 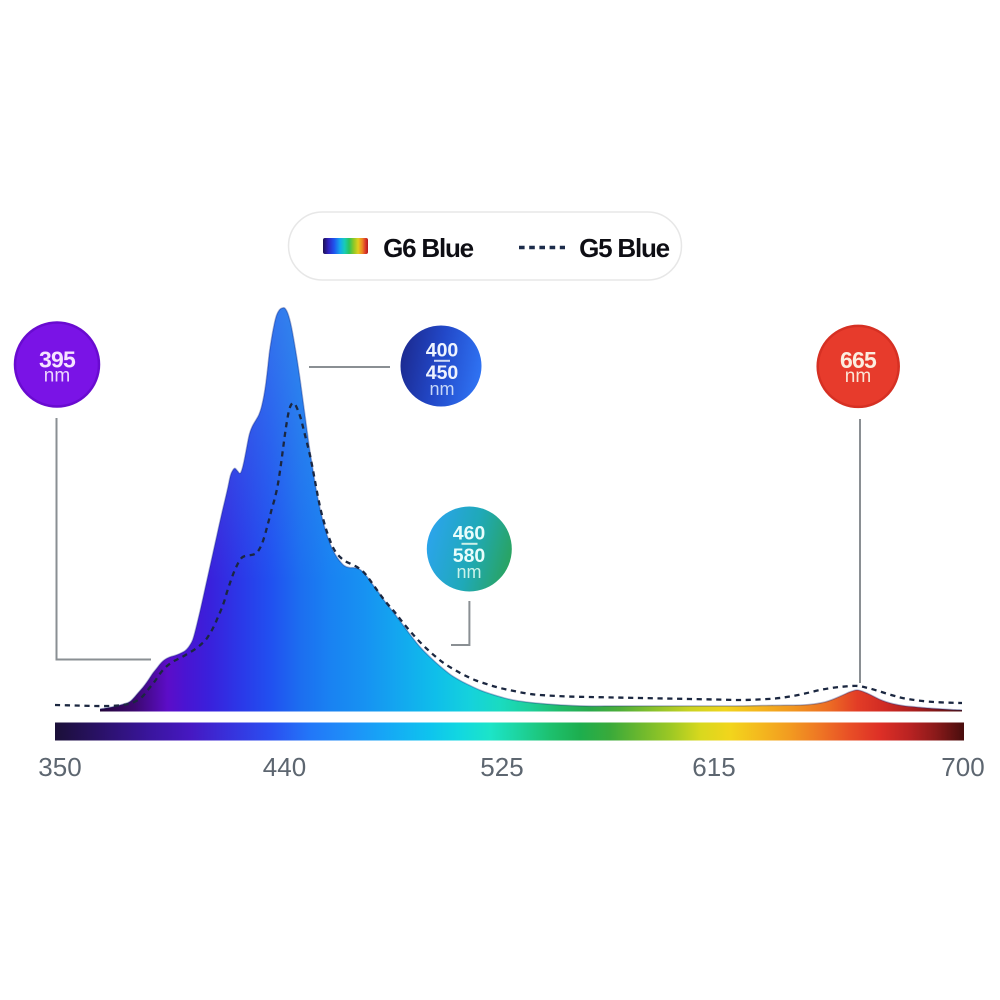 What do you see at coordinates (962, 767) in the screenshot?
I see `svg-text: 700` at bounding box center [962, 767].